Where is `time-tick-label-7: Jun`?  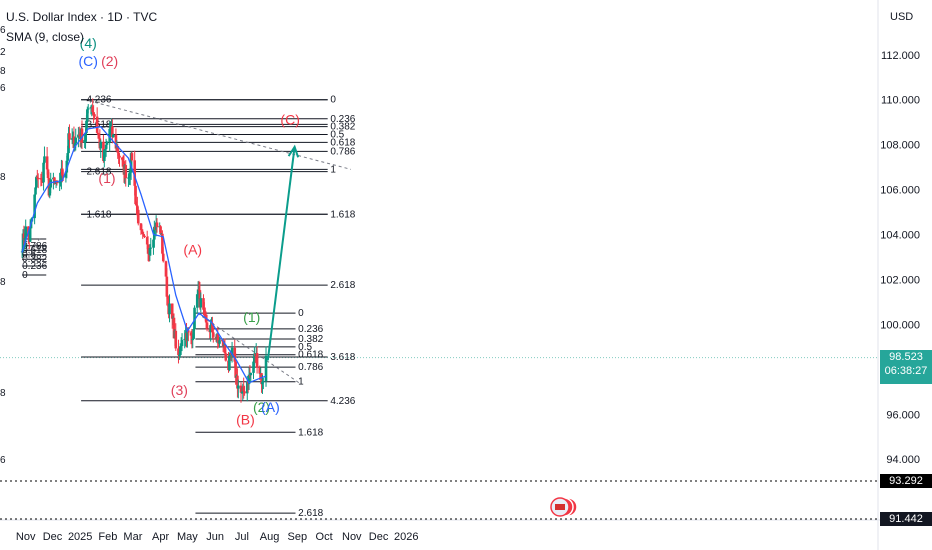
time-tick-label-7: Jun is located at coordinates (215, 537).